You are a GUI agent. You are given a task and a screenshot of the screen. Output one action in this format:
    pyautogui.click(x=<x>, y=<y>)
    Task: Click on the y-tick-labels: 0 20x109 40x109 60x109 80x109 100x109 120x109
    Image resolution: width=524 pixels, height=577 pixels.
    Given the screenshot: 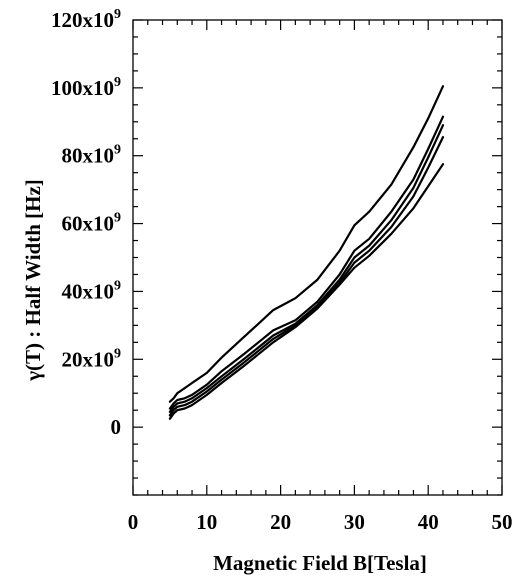 What is the action you would take?
    pyautogui.click(x=86, y=223)
    